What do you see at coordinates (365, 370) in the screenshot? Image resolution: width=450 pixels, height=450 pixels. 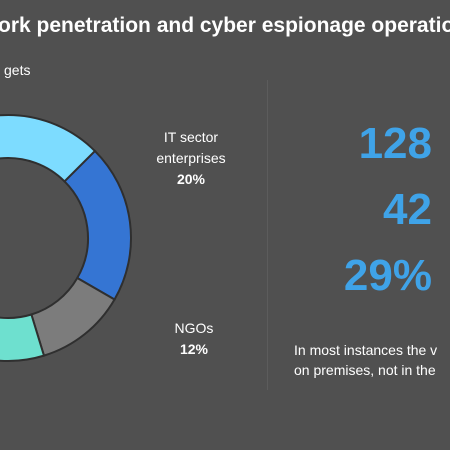 I see `note-line-2: on premises, not in the` at bounding box center [365, 370].